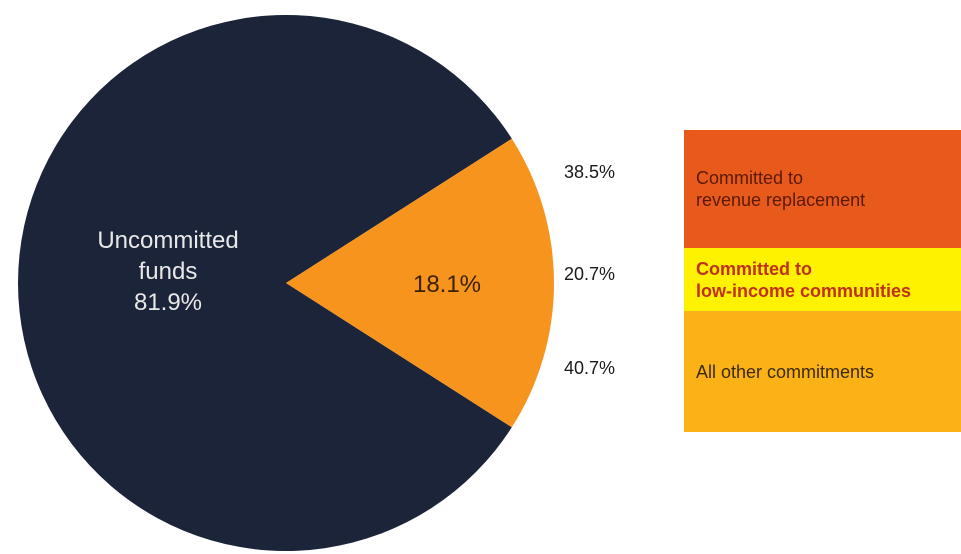 The height and width of the screenshot is (554, 961). What do you see at coordinates (168, 271) in the screenshot?
I see `pie-label-uncommitted-line2: funds` at bounding box center [168, 271].